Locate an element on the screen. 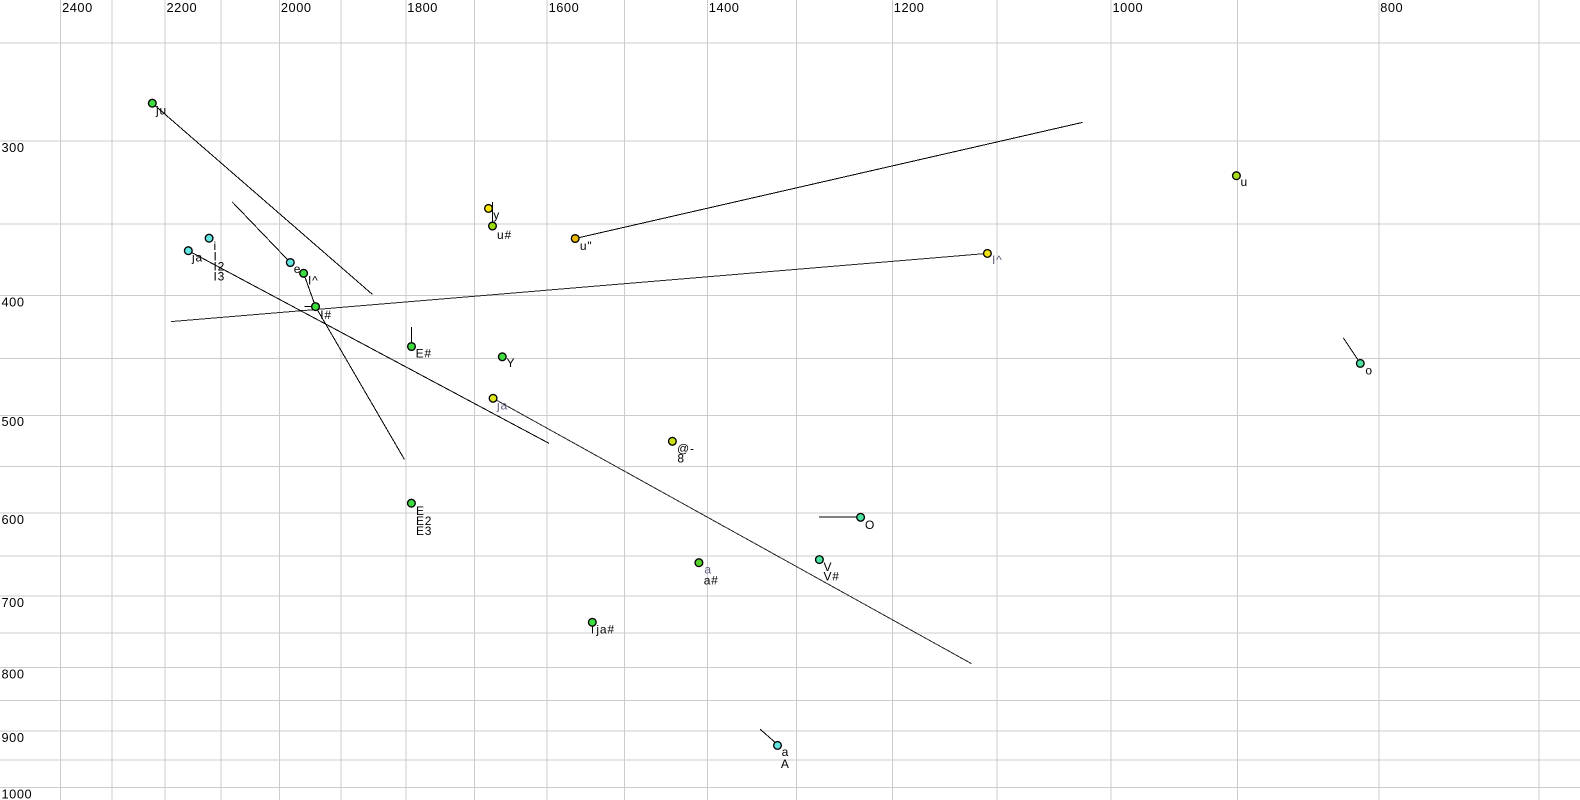 The width and height of the screenshot is (1580, 800). svg-text: 1200 is located at coordinates (909, 7).